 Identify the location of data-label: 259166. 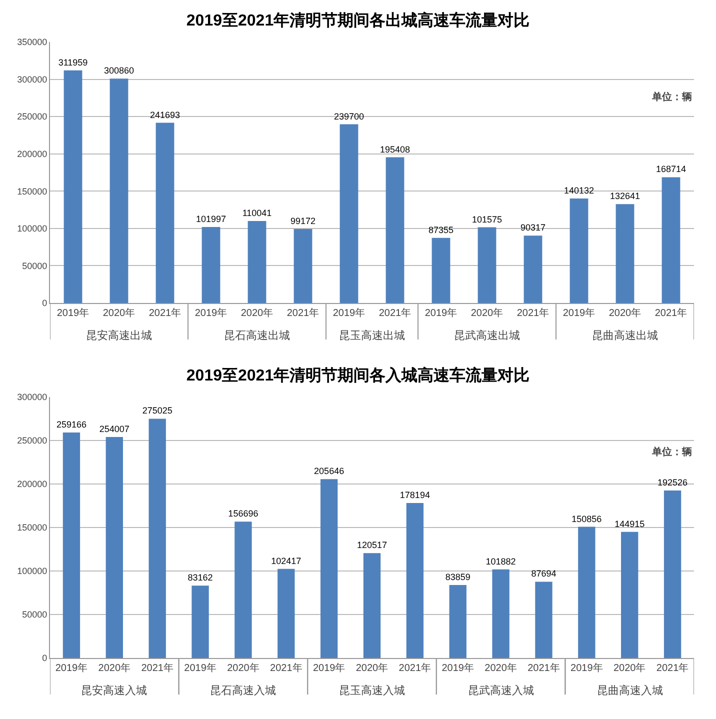
(71, 425).